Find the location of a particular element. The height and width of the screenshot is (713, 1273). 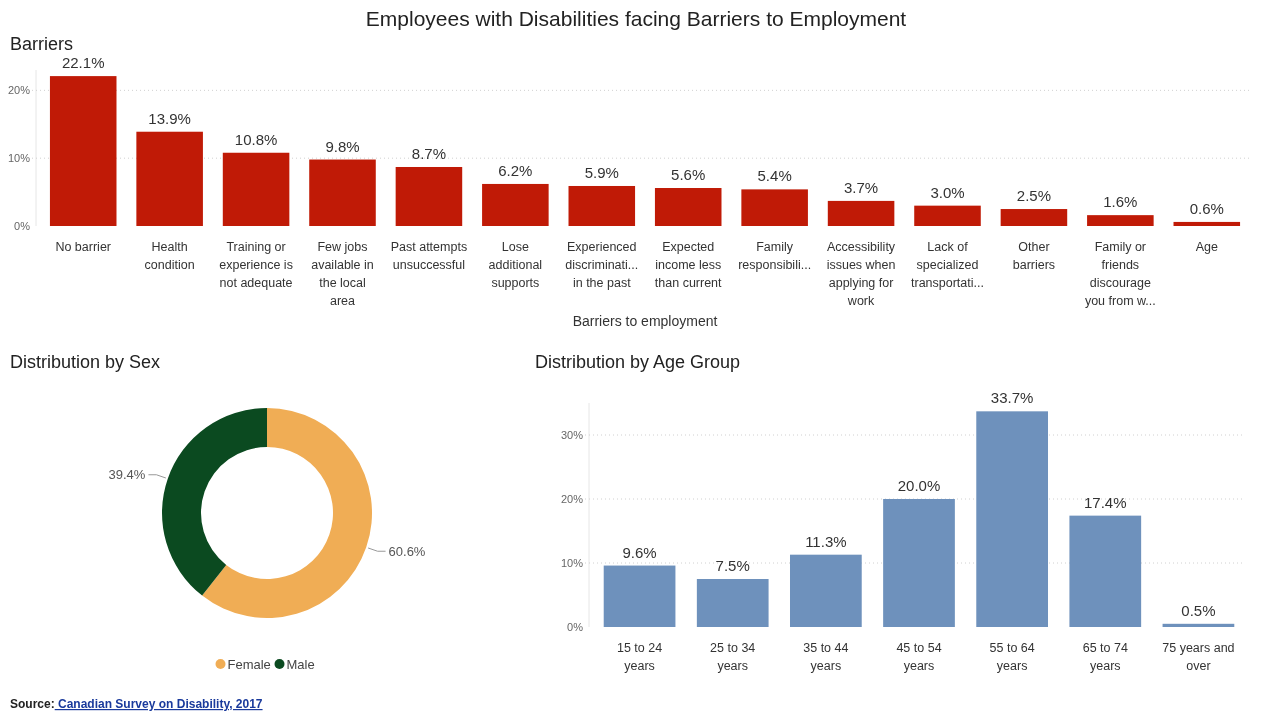

x-tick-label: Training or experience is not adequate is located at coordinates (256, 265).